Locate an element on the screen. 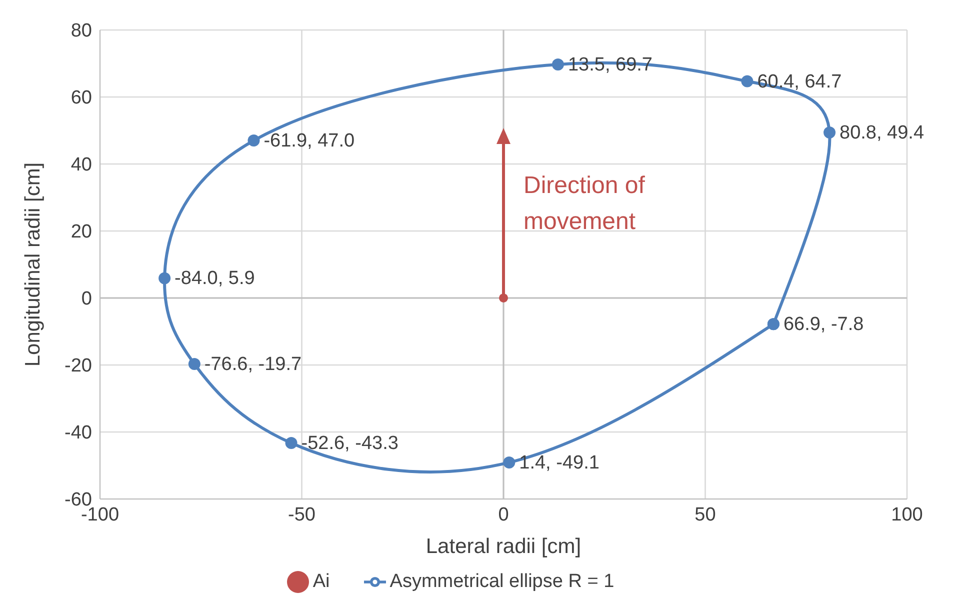 The width and height of the screenshot is (960, 611). y-tick-label: 80 is located at coordinates (81, 31).